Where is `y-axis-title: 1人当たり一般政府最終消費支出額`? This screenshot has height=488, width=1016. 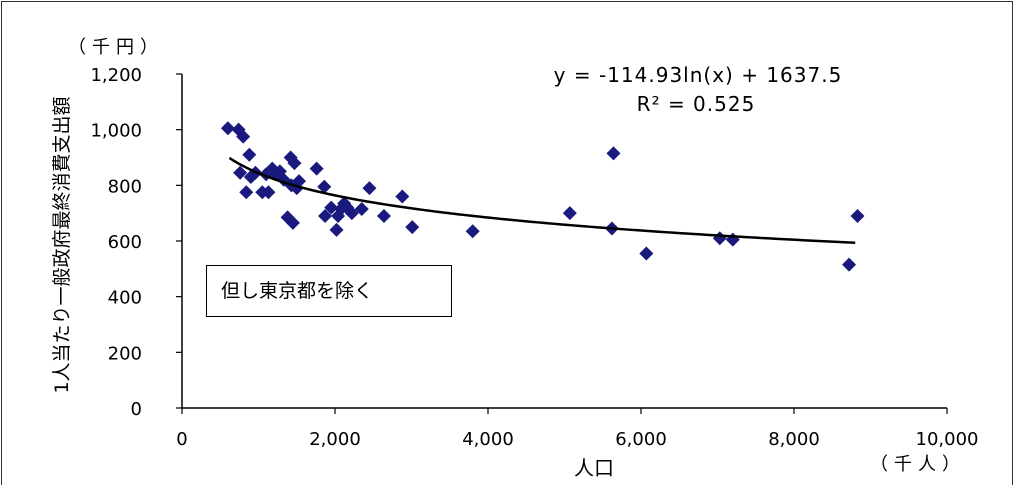 y-axis-title: 1人当たり一般政府最終消費支出額 is located at coordinates (62, 244).